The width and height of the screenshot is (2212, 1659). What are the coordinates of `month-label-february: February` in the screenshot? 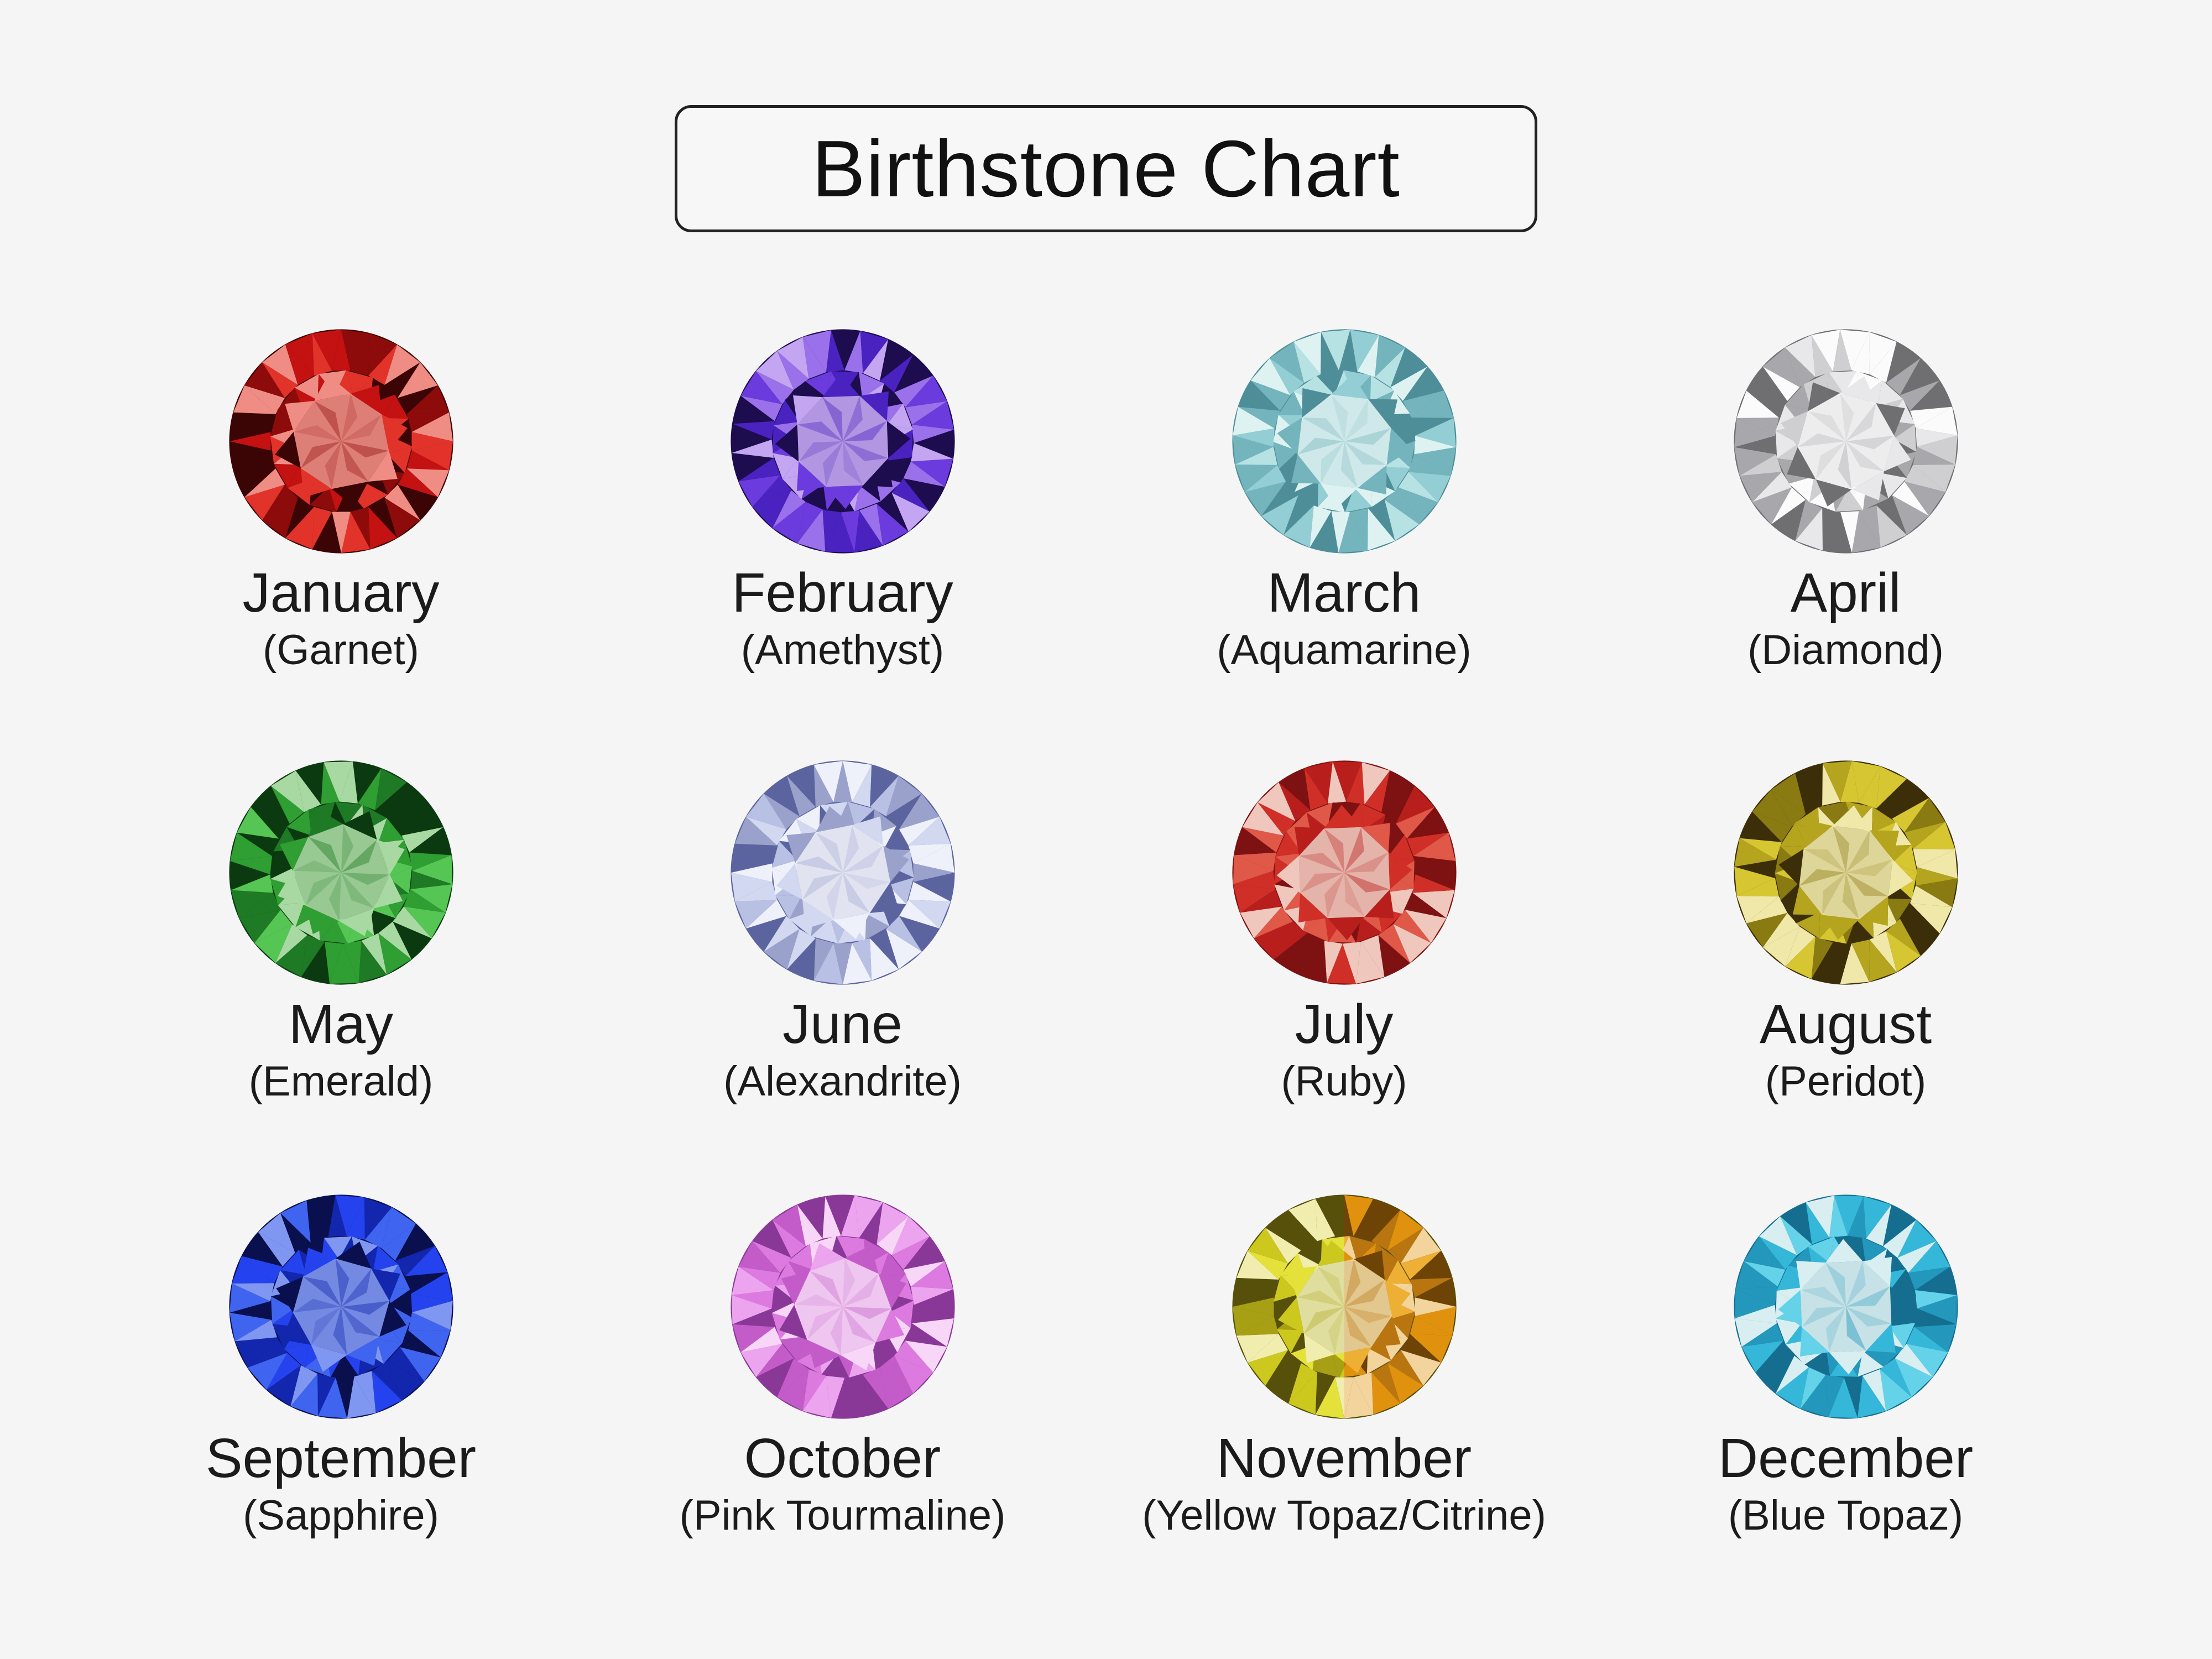 It's located at (843, 593).